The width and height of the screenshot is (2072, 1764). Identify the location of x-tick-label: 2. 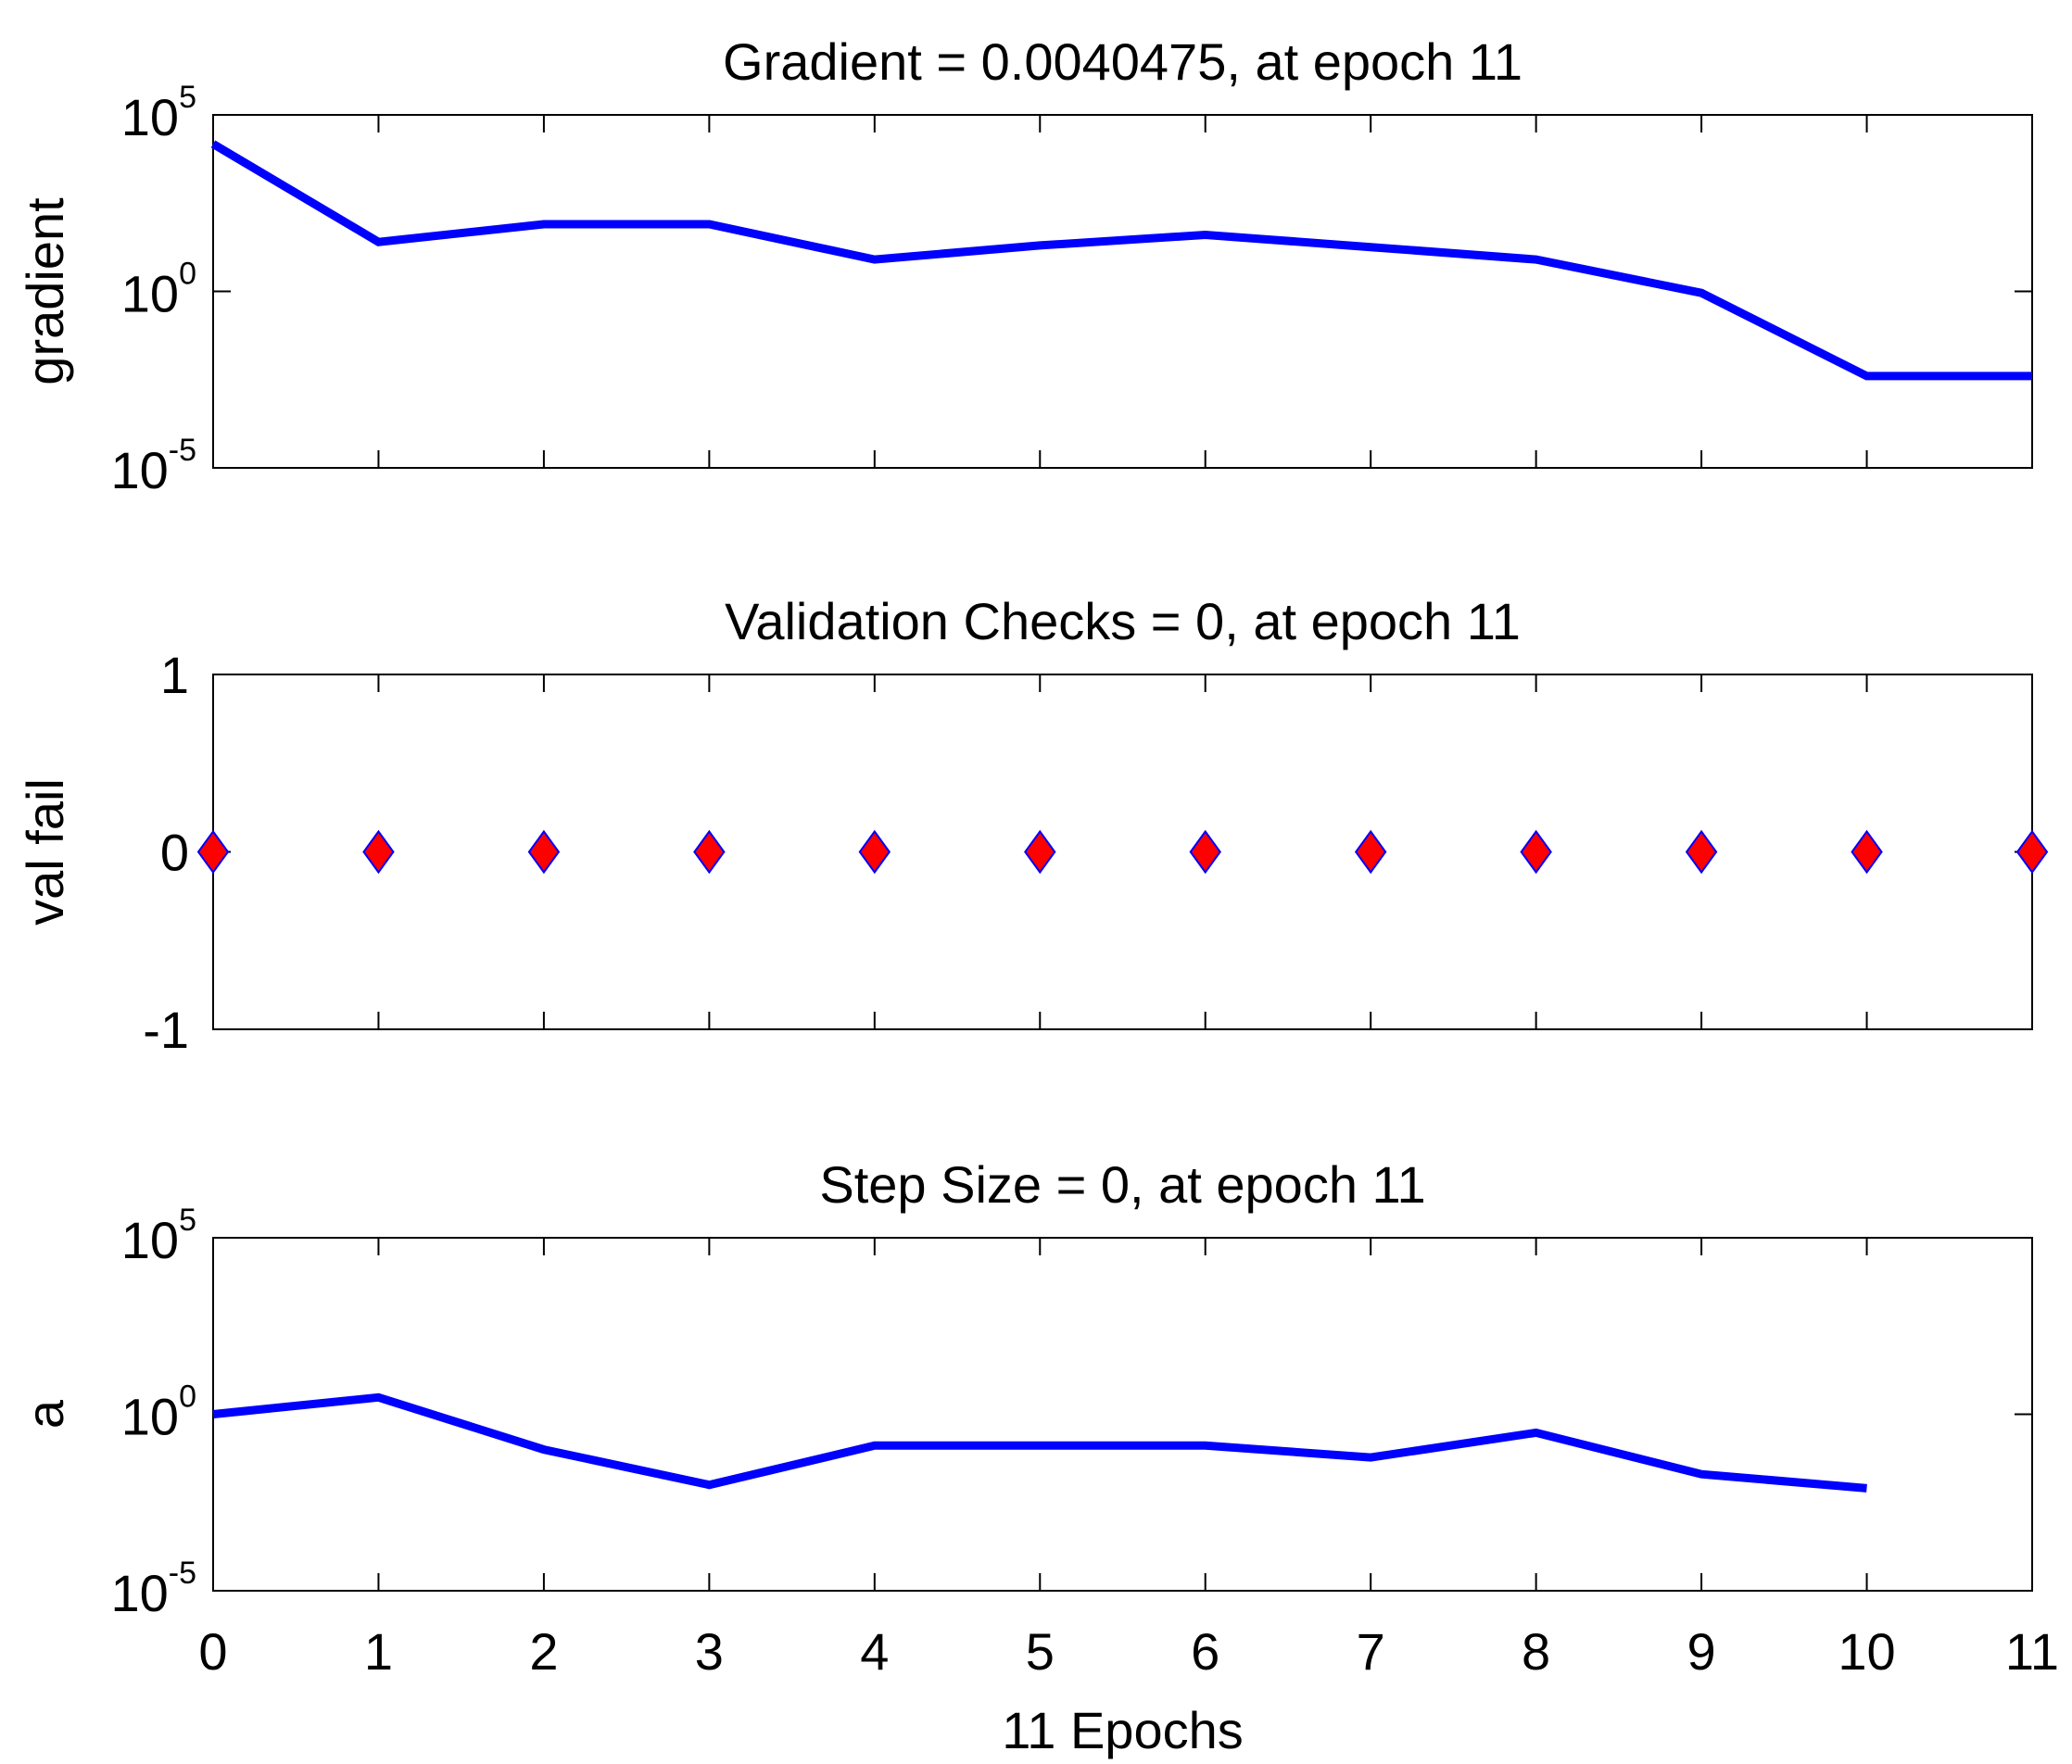
(543, 1651).